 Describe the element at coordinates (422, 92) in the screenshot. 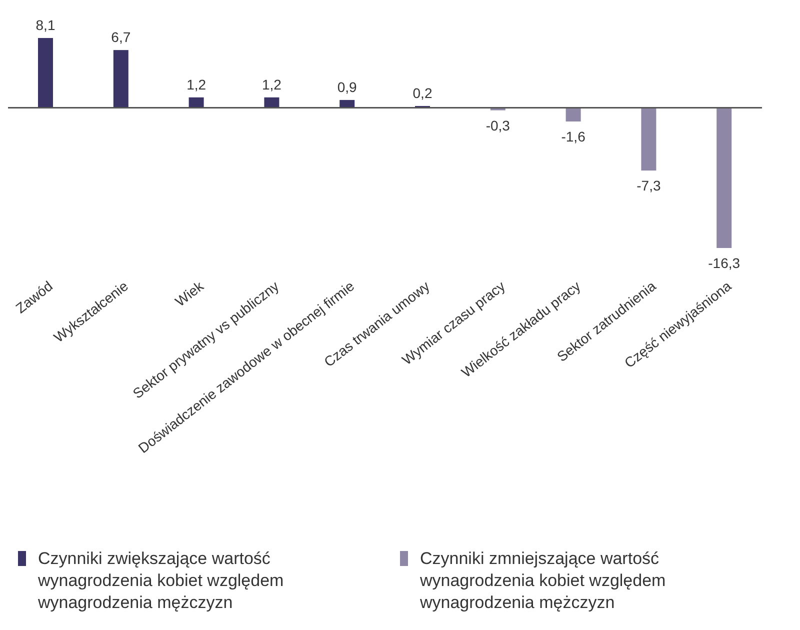

I see `data-label: 0,2` at that location.